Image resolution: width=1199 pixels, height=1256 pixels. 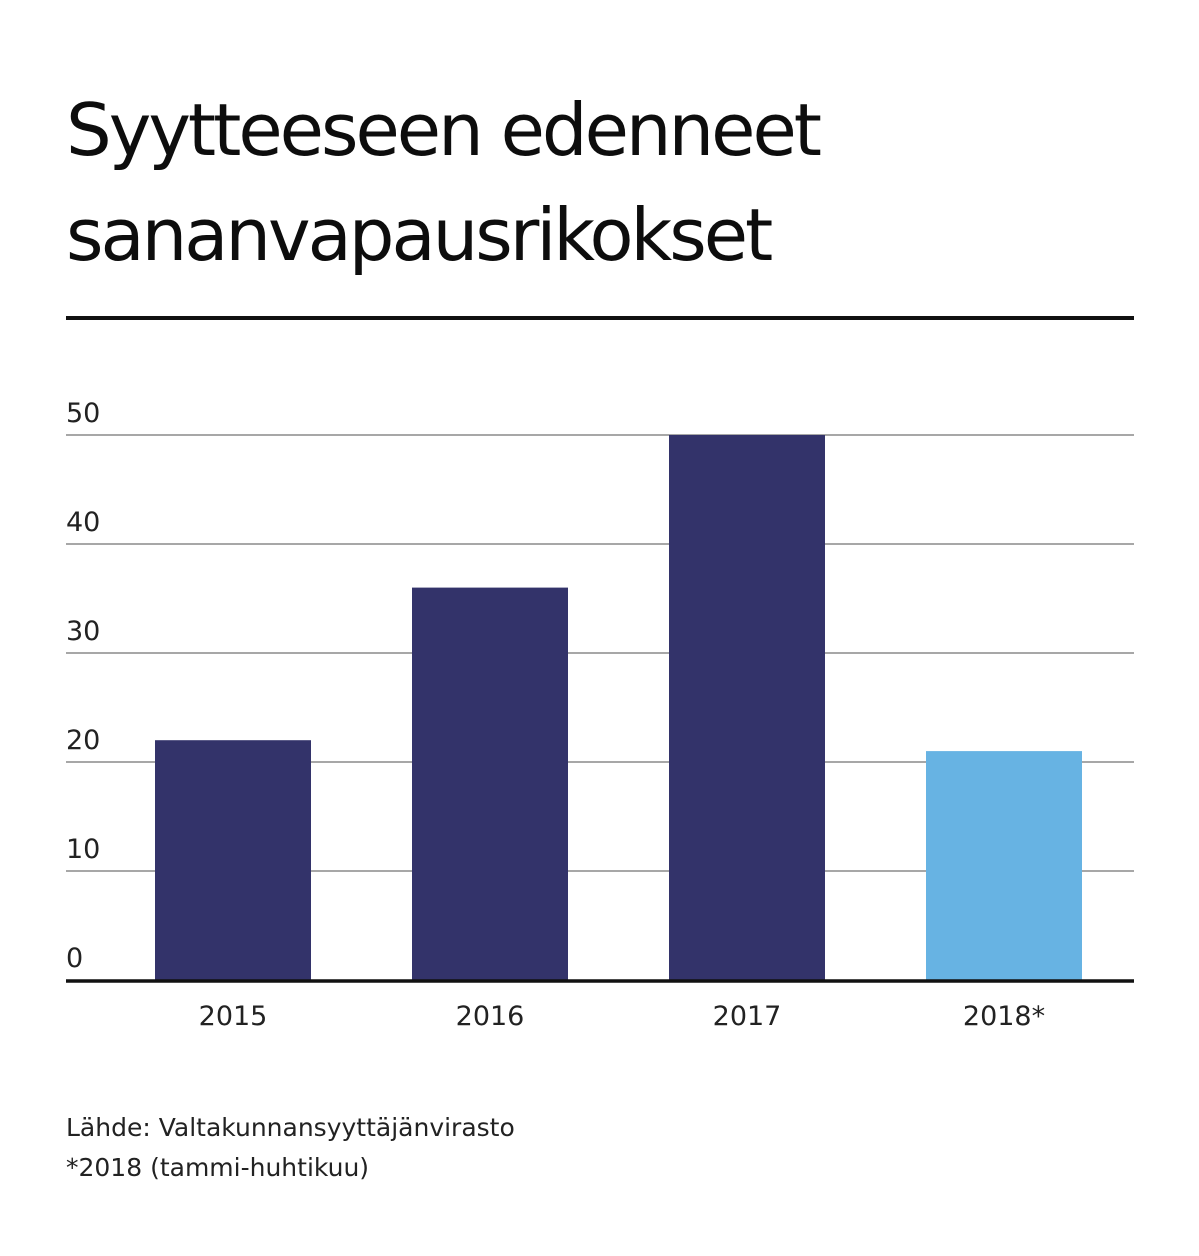 I want to click on bar-2017, so click(x=747, y=707).